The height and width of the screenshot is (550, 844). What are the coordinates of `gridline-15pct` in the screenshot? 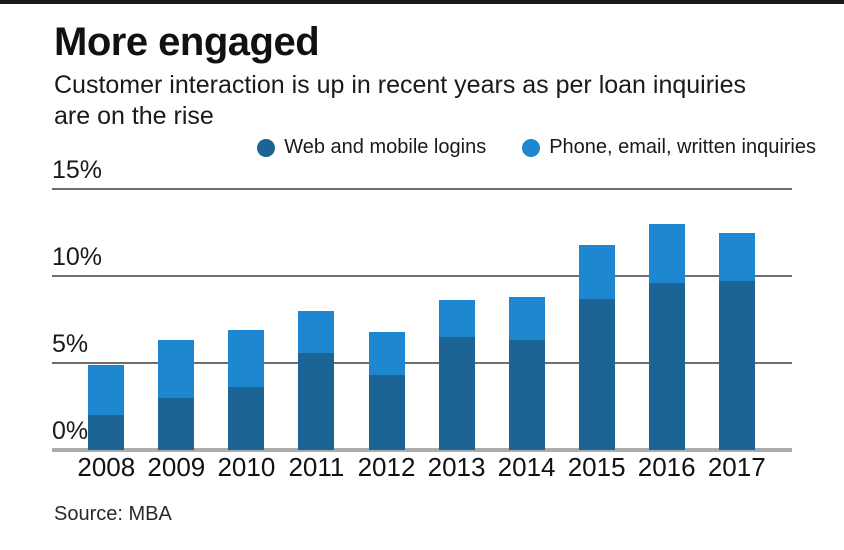 It's located at (422, 188).